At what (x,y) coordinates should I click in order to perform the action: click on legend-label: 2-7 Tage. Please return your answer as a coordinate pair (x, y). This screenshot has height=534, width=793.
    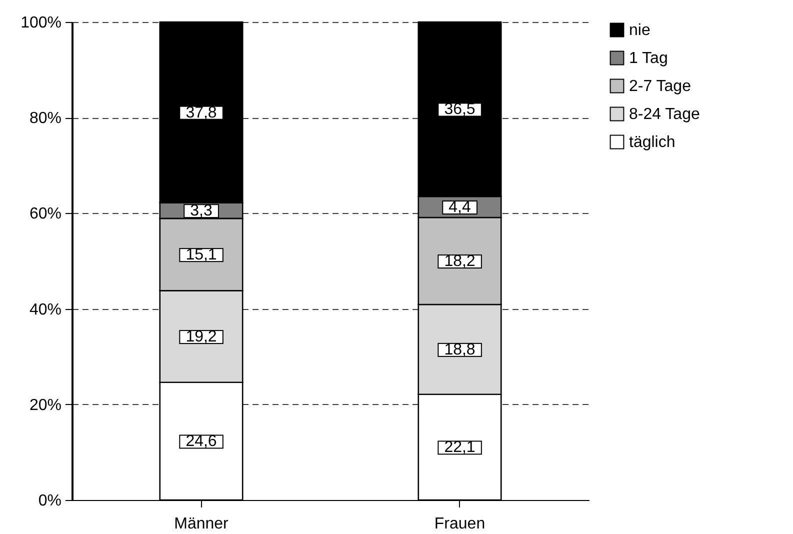
    Looking at the image, I should click on (660, 86).